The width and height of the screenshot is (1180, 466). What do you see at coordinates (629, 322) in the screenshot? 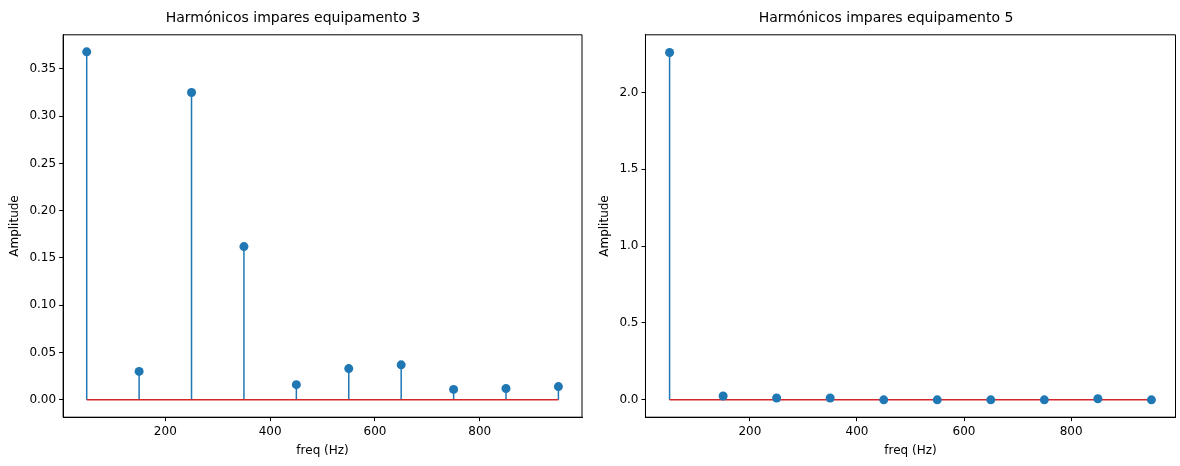
I see `y-tick-label: 0.5` at bounding box center [629, 322].